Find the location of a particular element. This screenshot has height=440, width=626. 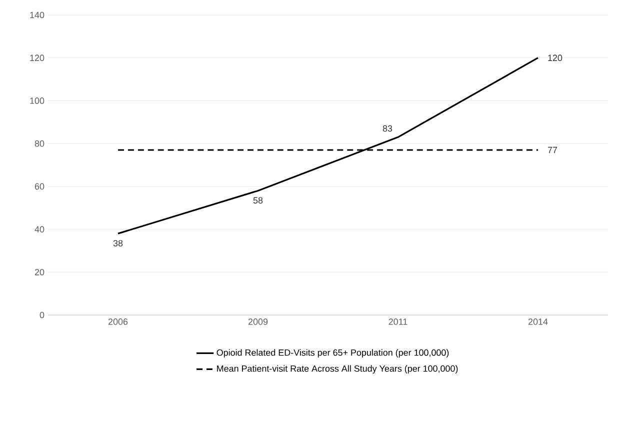

x-tick-label: 2009 is located at coordinates (258, 321).